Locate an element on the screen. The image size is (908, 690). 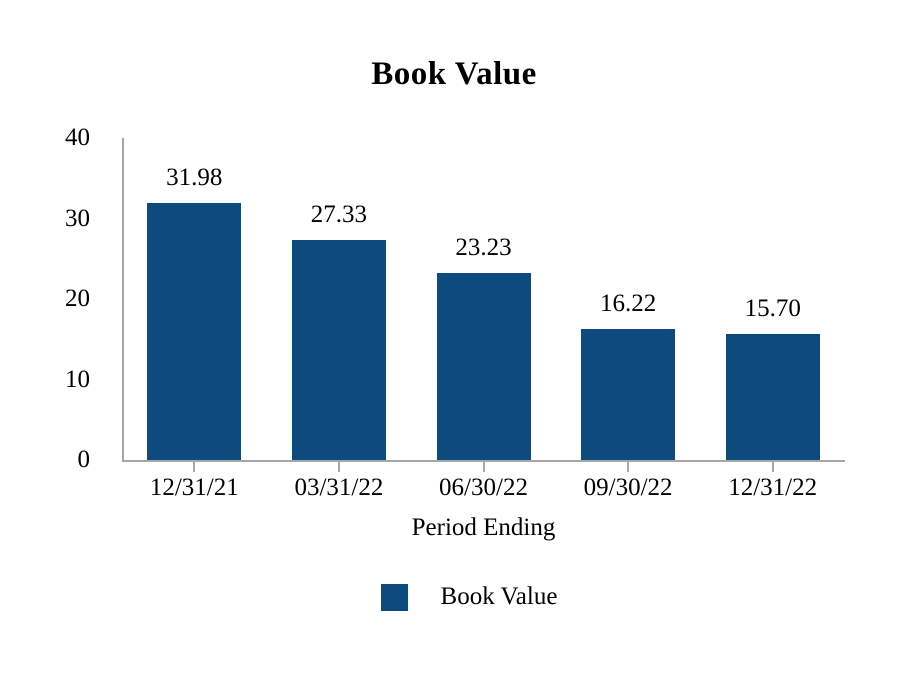
bar-value-label: 27.33 is located at coordinates (339, 214).